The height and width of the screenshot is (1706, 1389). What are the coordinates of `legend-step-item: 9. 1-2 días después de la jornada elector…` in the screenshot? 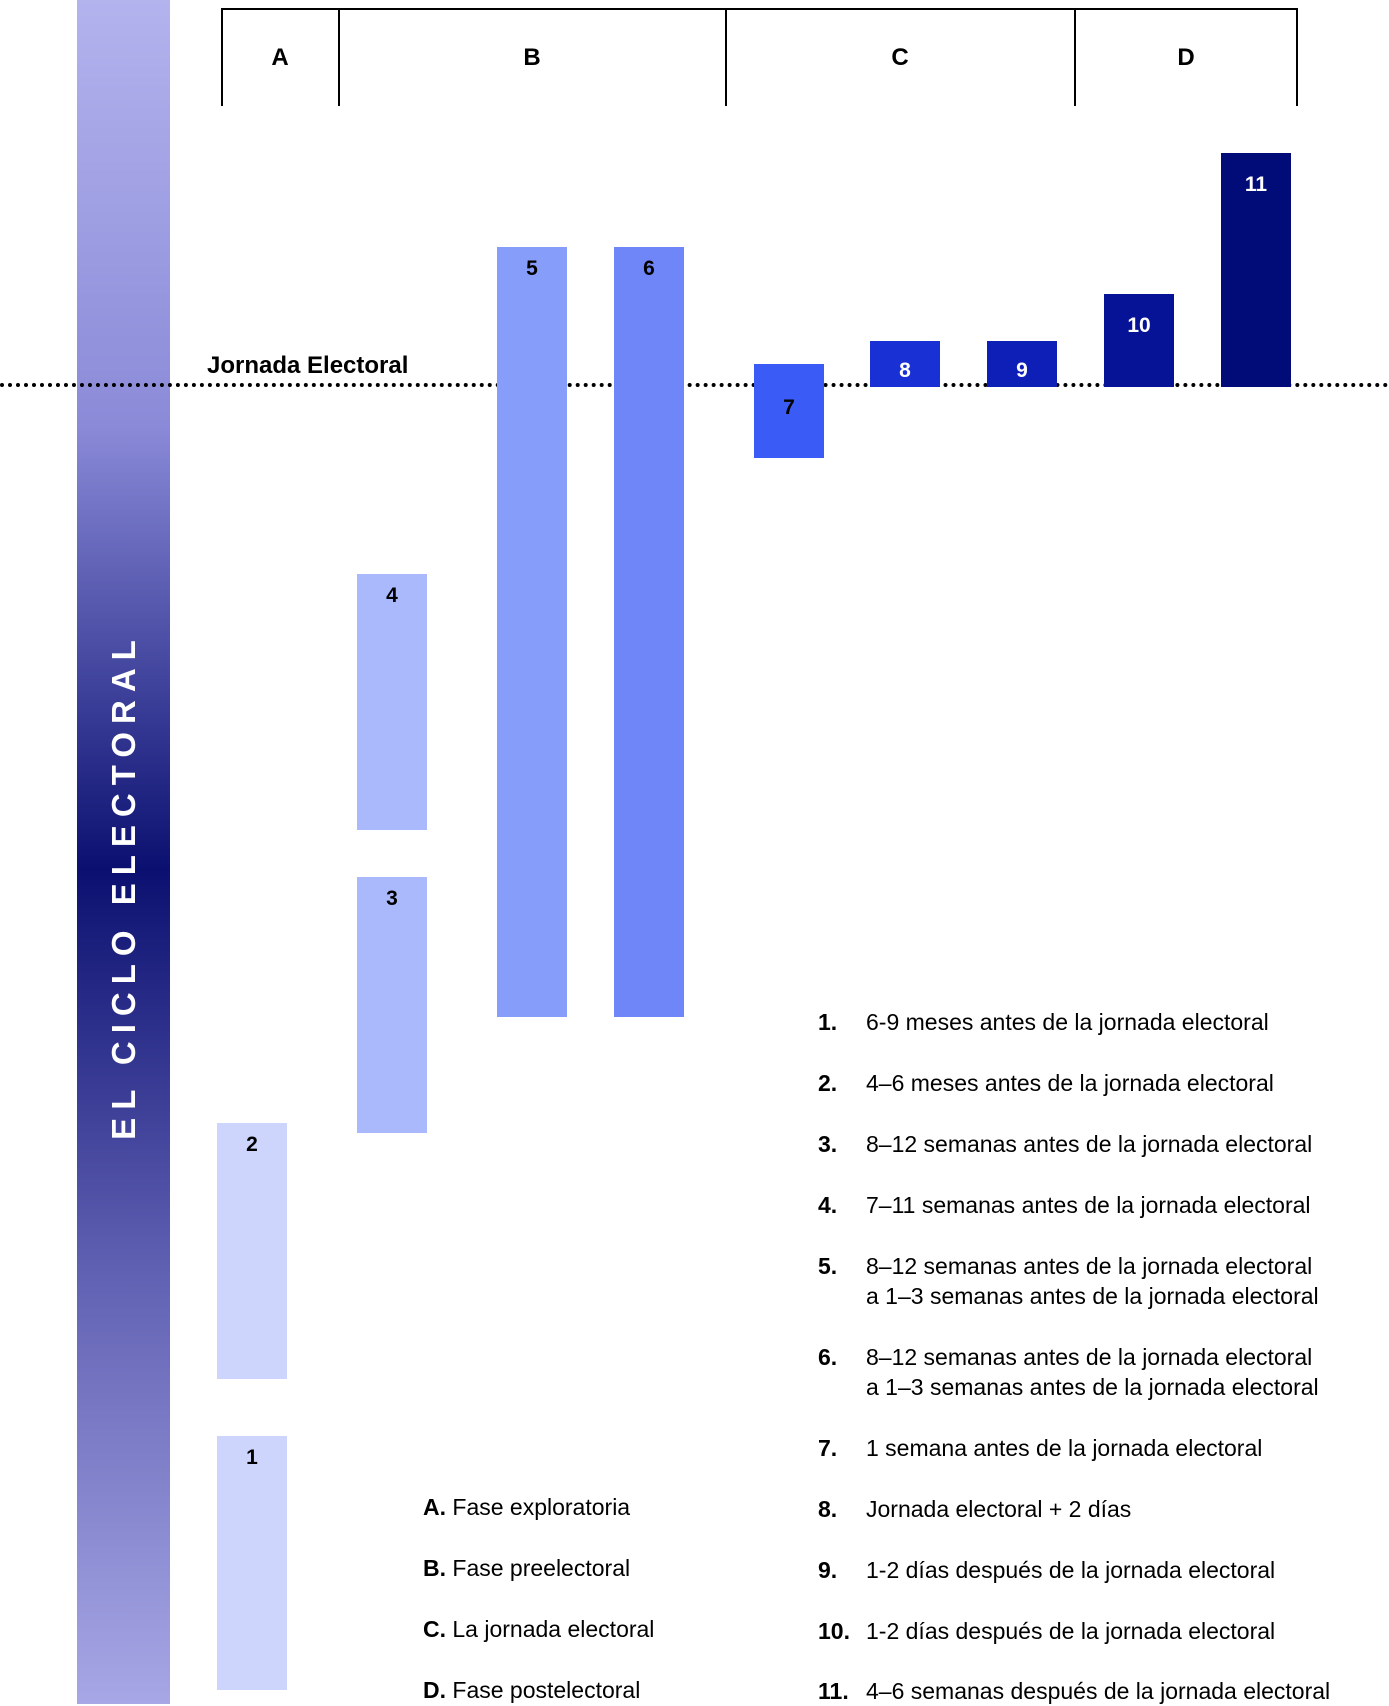 It's located at (1046, 1570).